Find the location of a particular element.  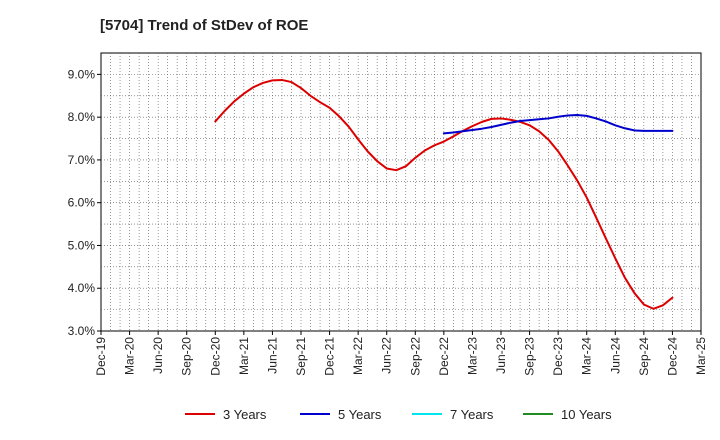

x-tick-label: Jun-23 is located at coordinates (501, 355).